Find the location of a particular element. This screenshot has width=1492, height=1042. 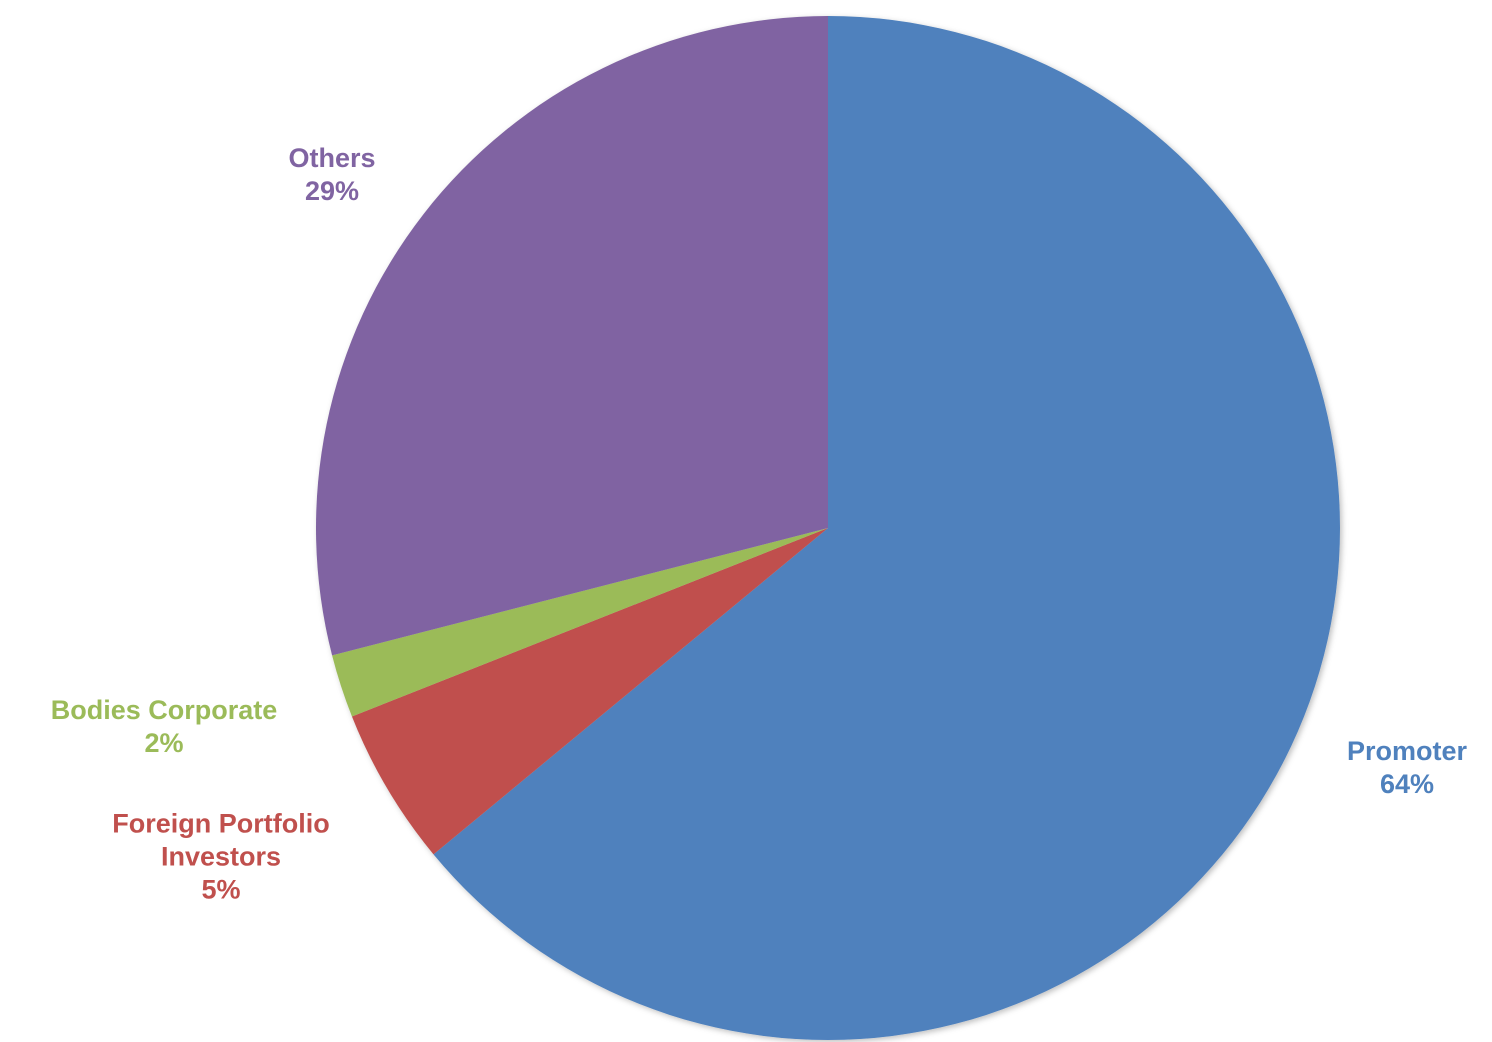

data-label: Bodies Corporate 2% is located at coordinates (164, 727).